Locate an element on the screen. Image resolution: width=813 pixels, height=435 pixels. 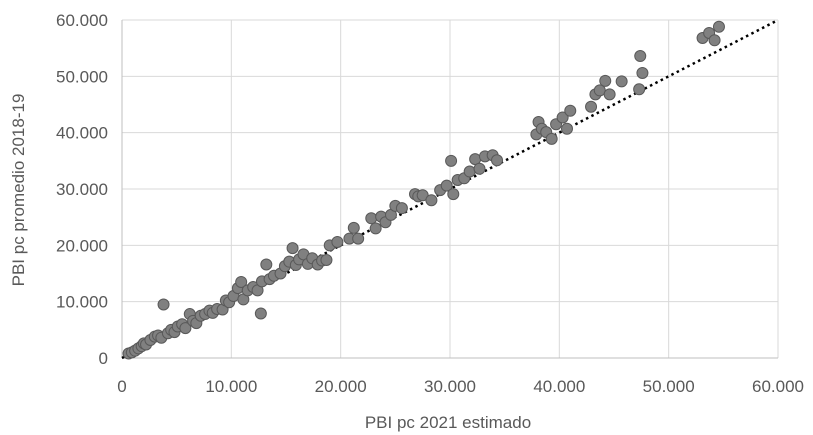
x-tick-label: 60.000 is located at coordinates (778, 386).